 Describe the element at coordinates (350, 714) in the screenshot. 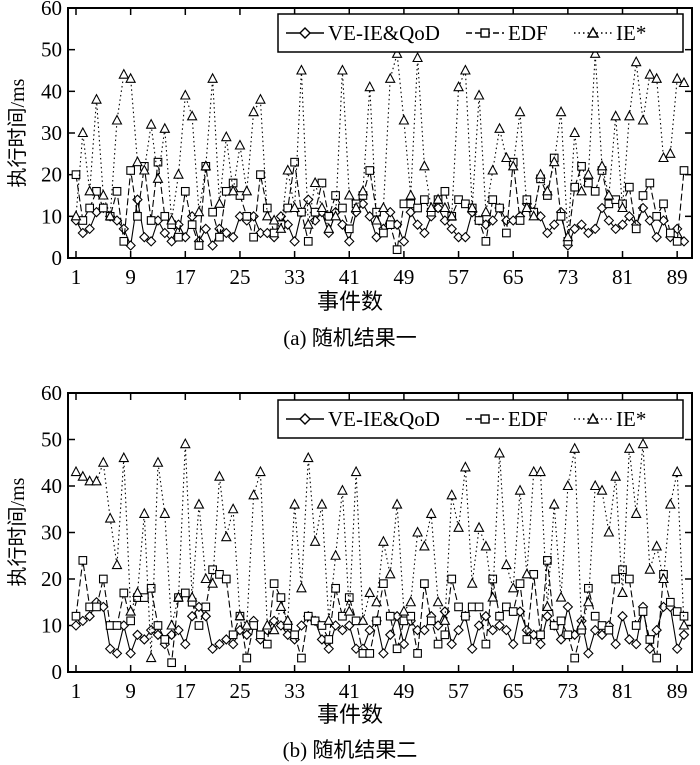

I see `x-axis-label: 事件数` at that location.